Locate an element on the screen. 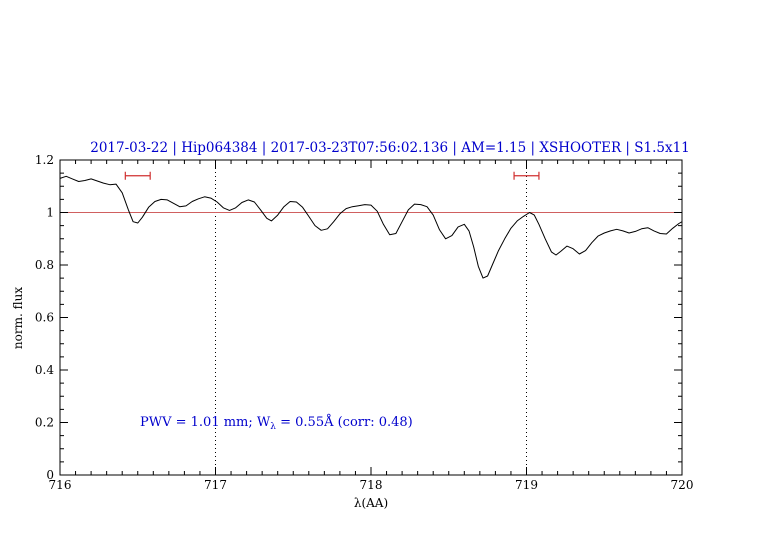 This screenshot has width=782, height=542. pwv-annotation-post: = 0.55Å (corr: 0.48) is located at coordinates (344, 422).